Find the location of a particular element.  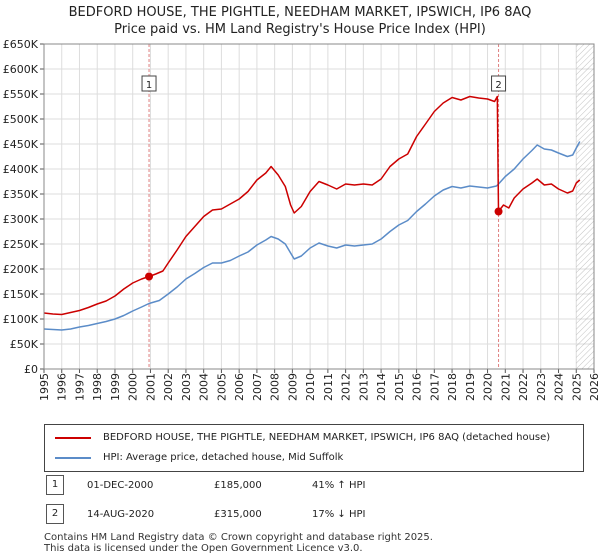

y-tick-label: £300K is located at coordinates (21, 219).